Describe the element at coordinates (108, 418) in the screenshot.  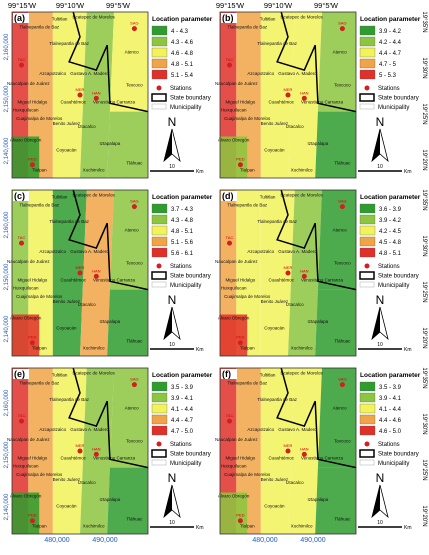
I see `state-boundary` at that location.